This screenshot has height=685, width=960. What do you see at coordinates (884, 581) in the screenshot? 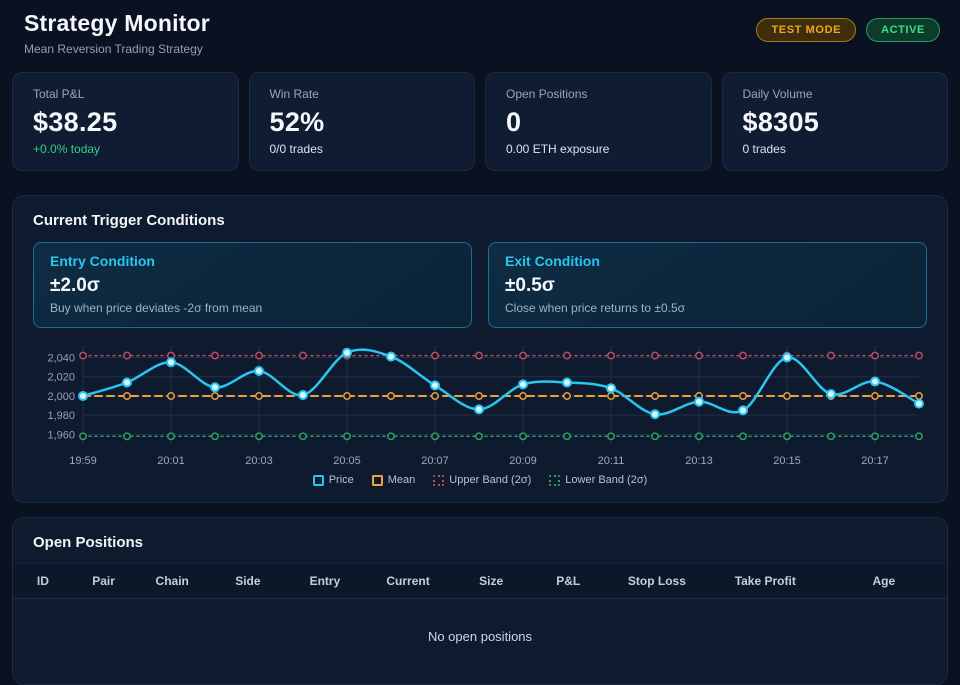
I see `column-header-age: Age` at bounding box center [884, 581].